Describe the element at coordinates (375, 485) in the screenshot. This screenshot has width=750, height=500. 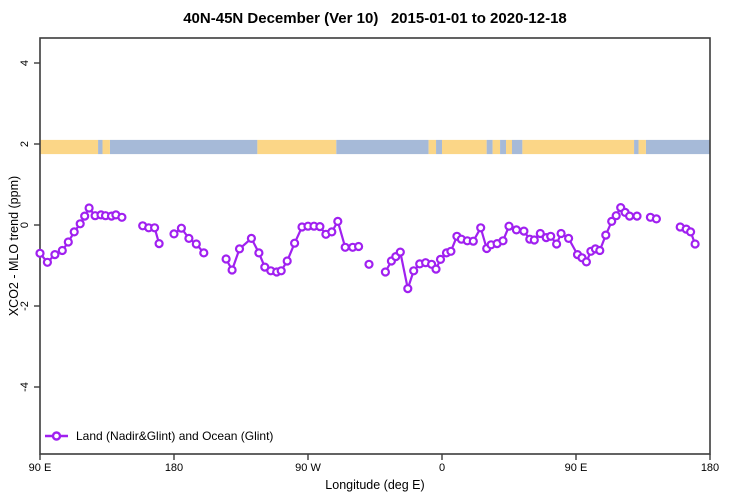
I see `x-axis-label: Longitude (deg E)` at that location.